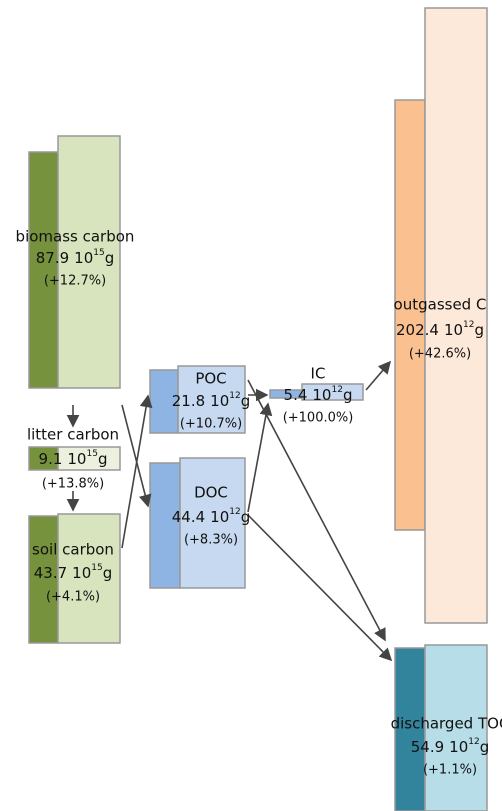 This screenshot has height=811, width=502. What do you see at coordinates (450, 770) in the screenshot?
I see `node-change: (+1.1%)` at bounding box center [450, 770].